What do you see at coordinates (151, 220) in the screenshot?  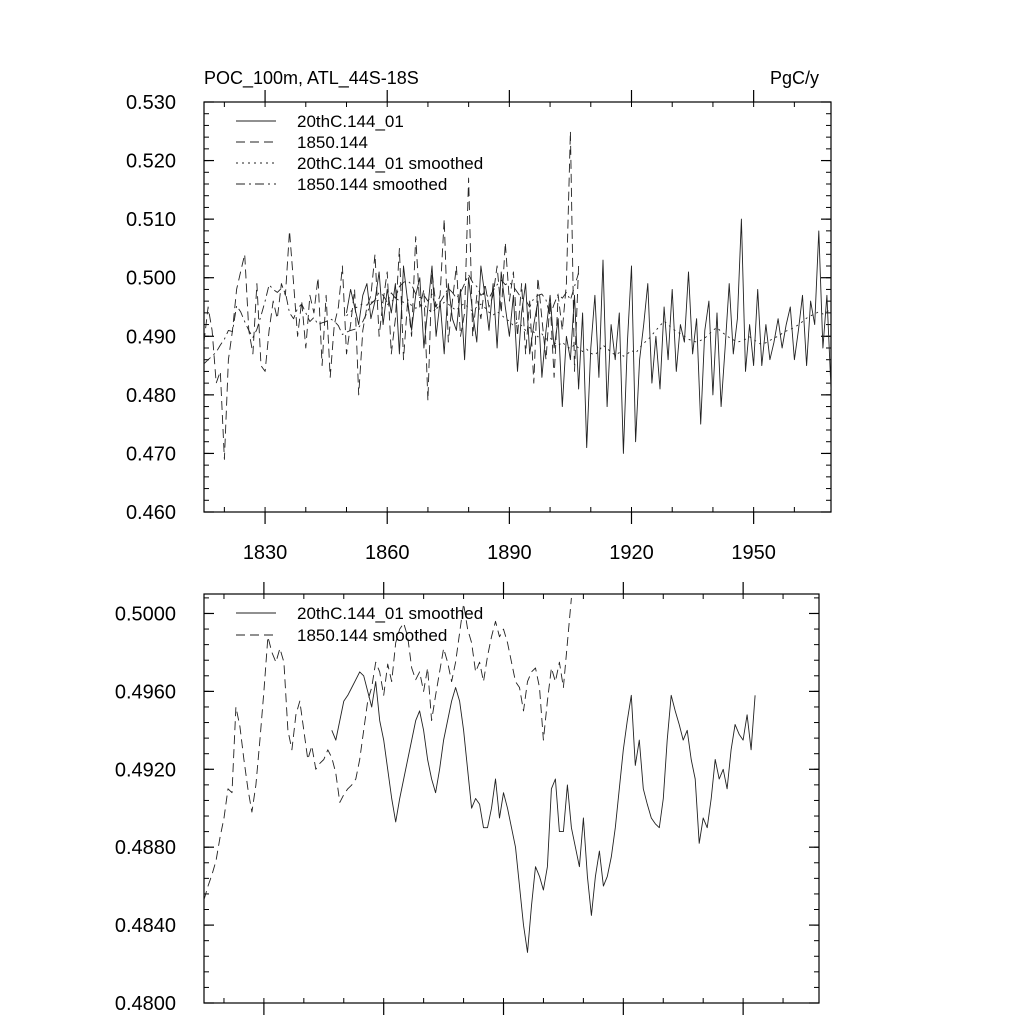 I see `y-tick-label: 0.510` at bounding box center [151, 220].